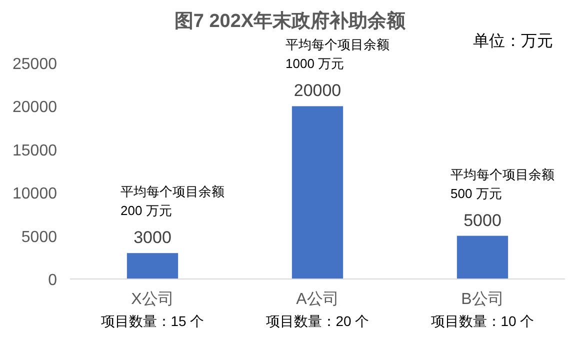  I want to click on y-tick-label: 15000, so click(35, 151).